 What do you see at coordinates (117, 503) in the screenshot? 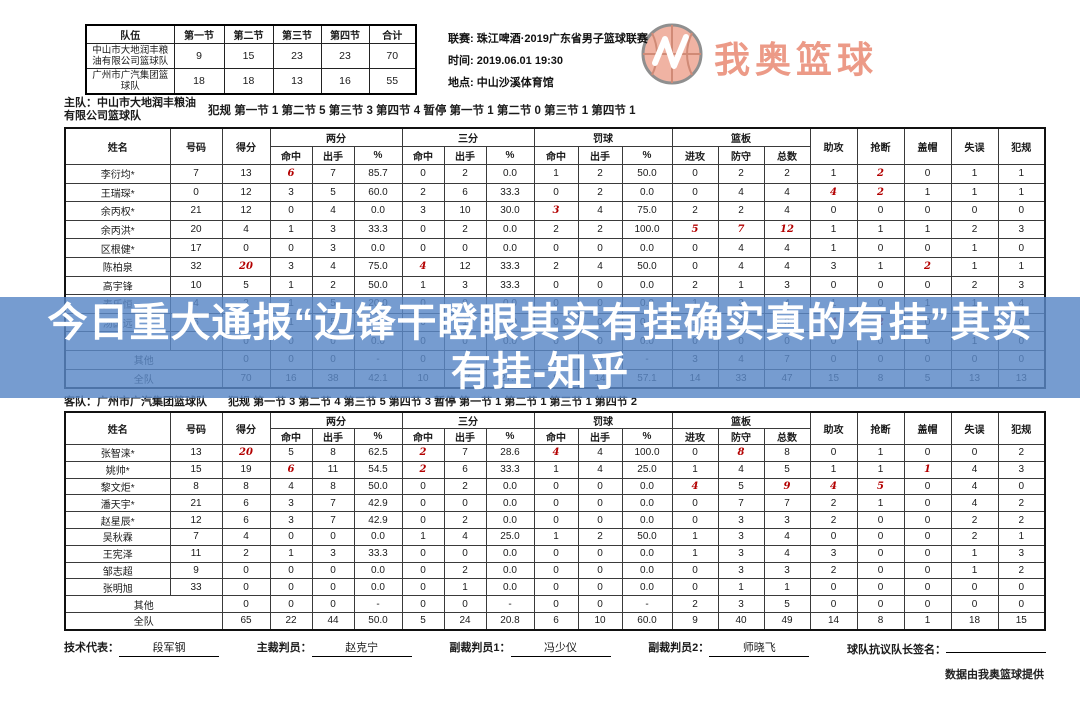
I see `player-name-cell: 潘天宇*` at bounding box center [117, 503].